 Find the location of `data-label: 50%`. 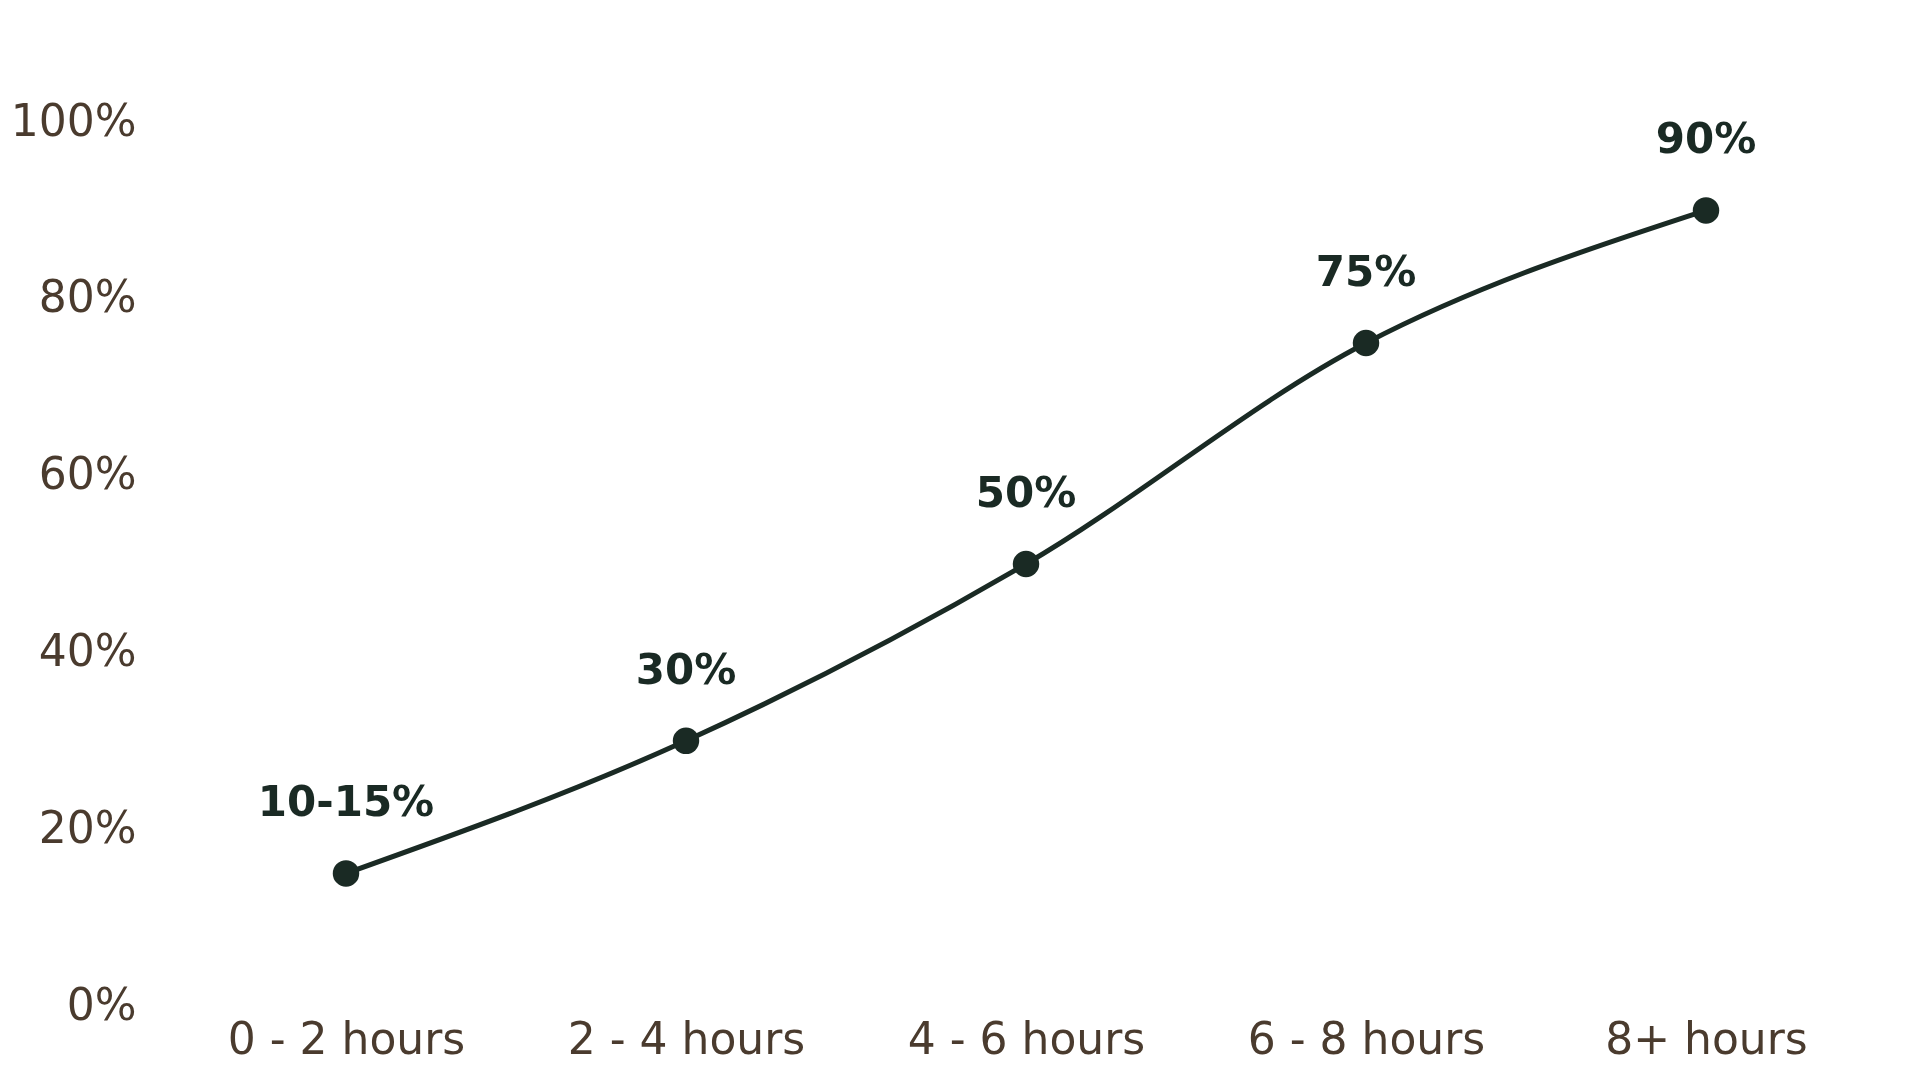

data-label: 50% is located at coordinates (1026, 492).